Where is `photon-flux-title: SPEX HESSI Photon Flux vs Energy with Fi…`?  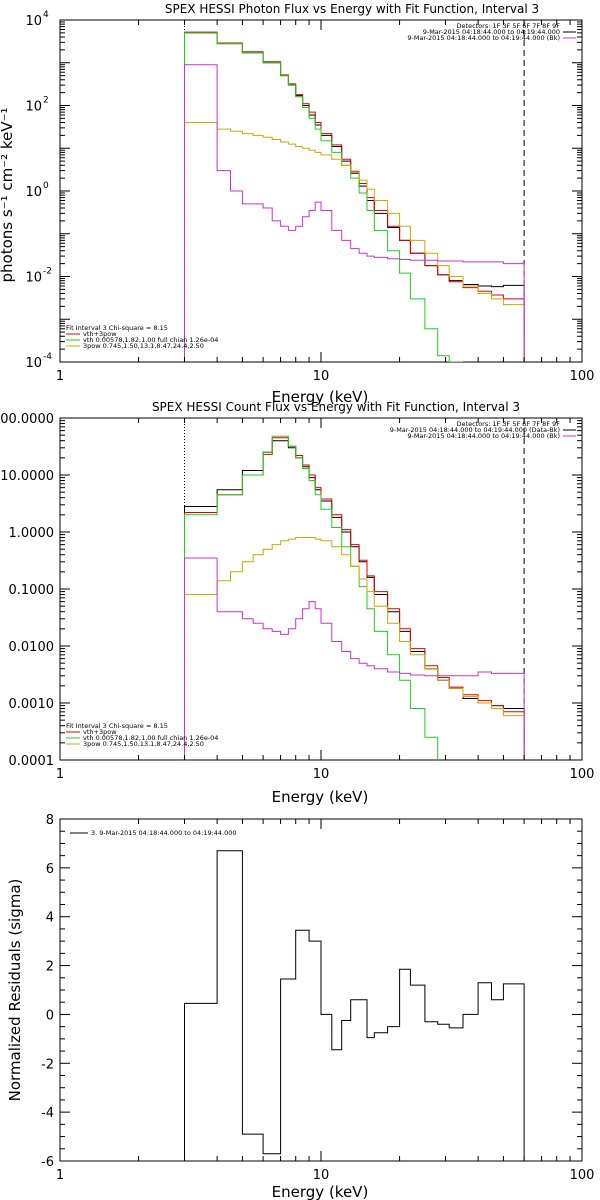 photon-flux-title: SPEX HESSI Photon Flux vs Energy with Fi… is located at coordinates (352, 9).